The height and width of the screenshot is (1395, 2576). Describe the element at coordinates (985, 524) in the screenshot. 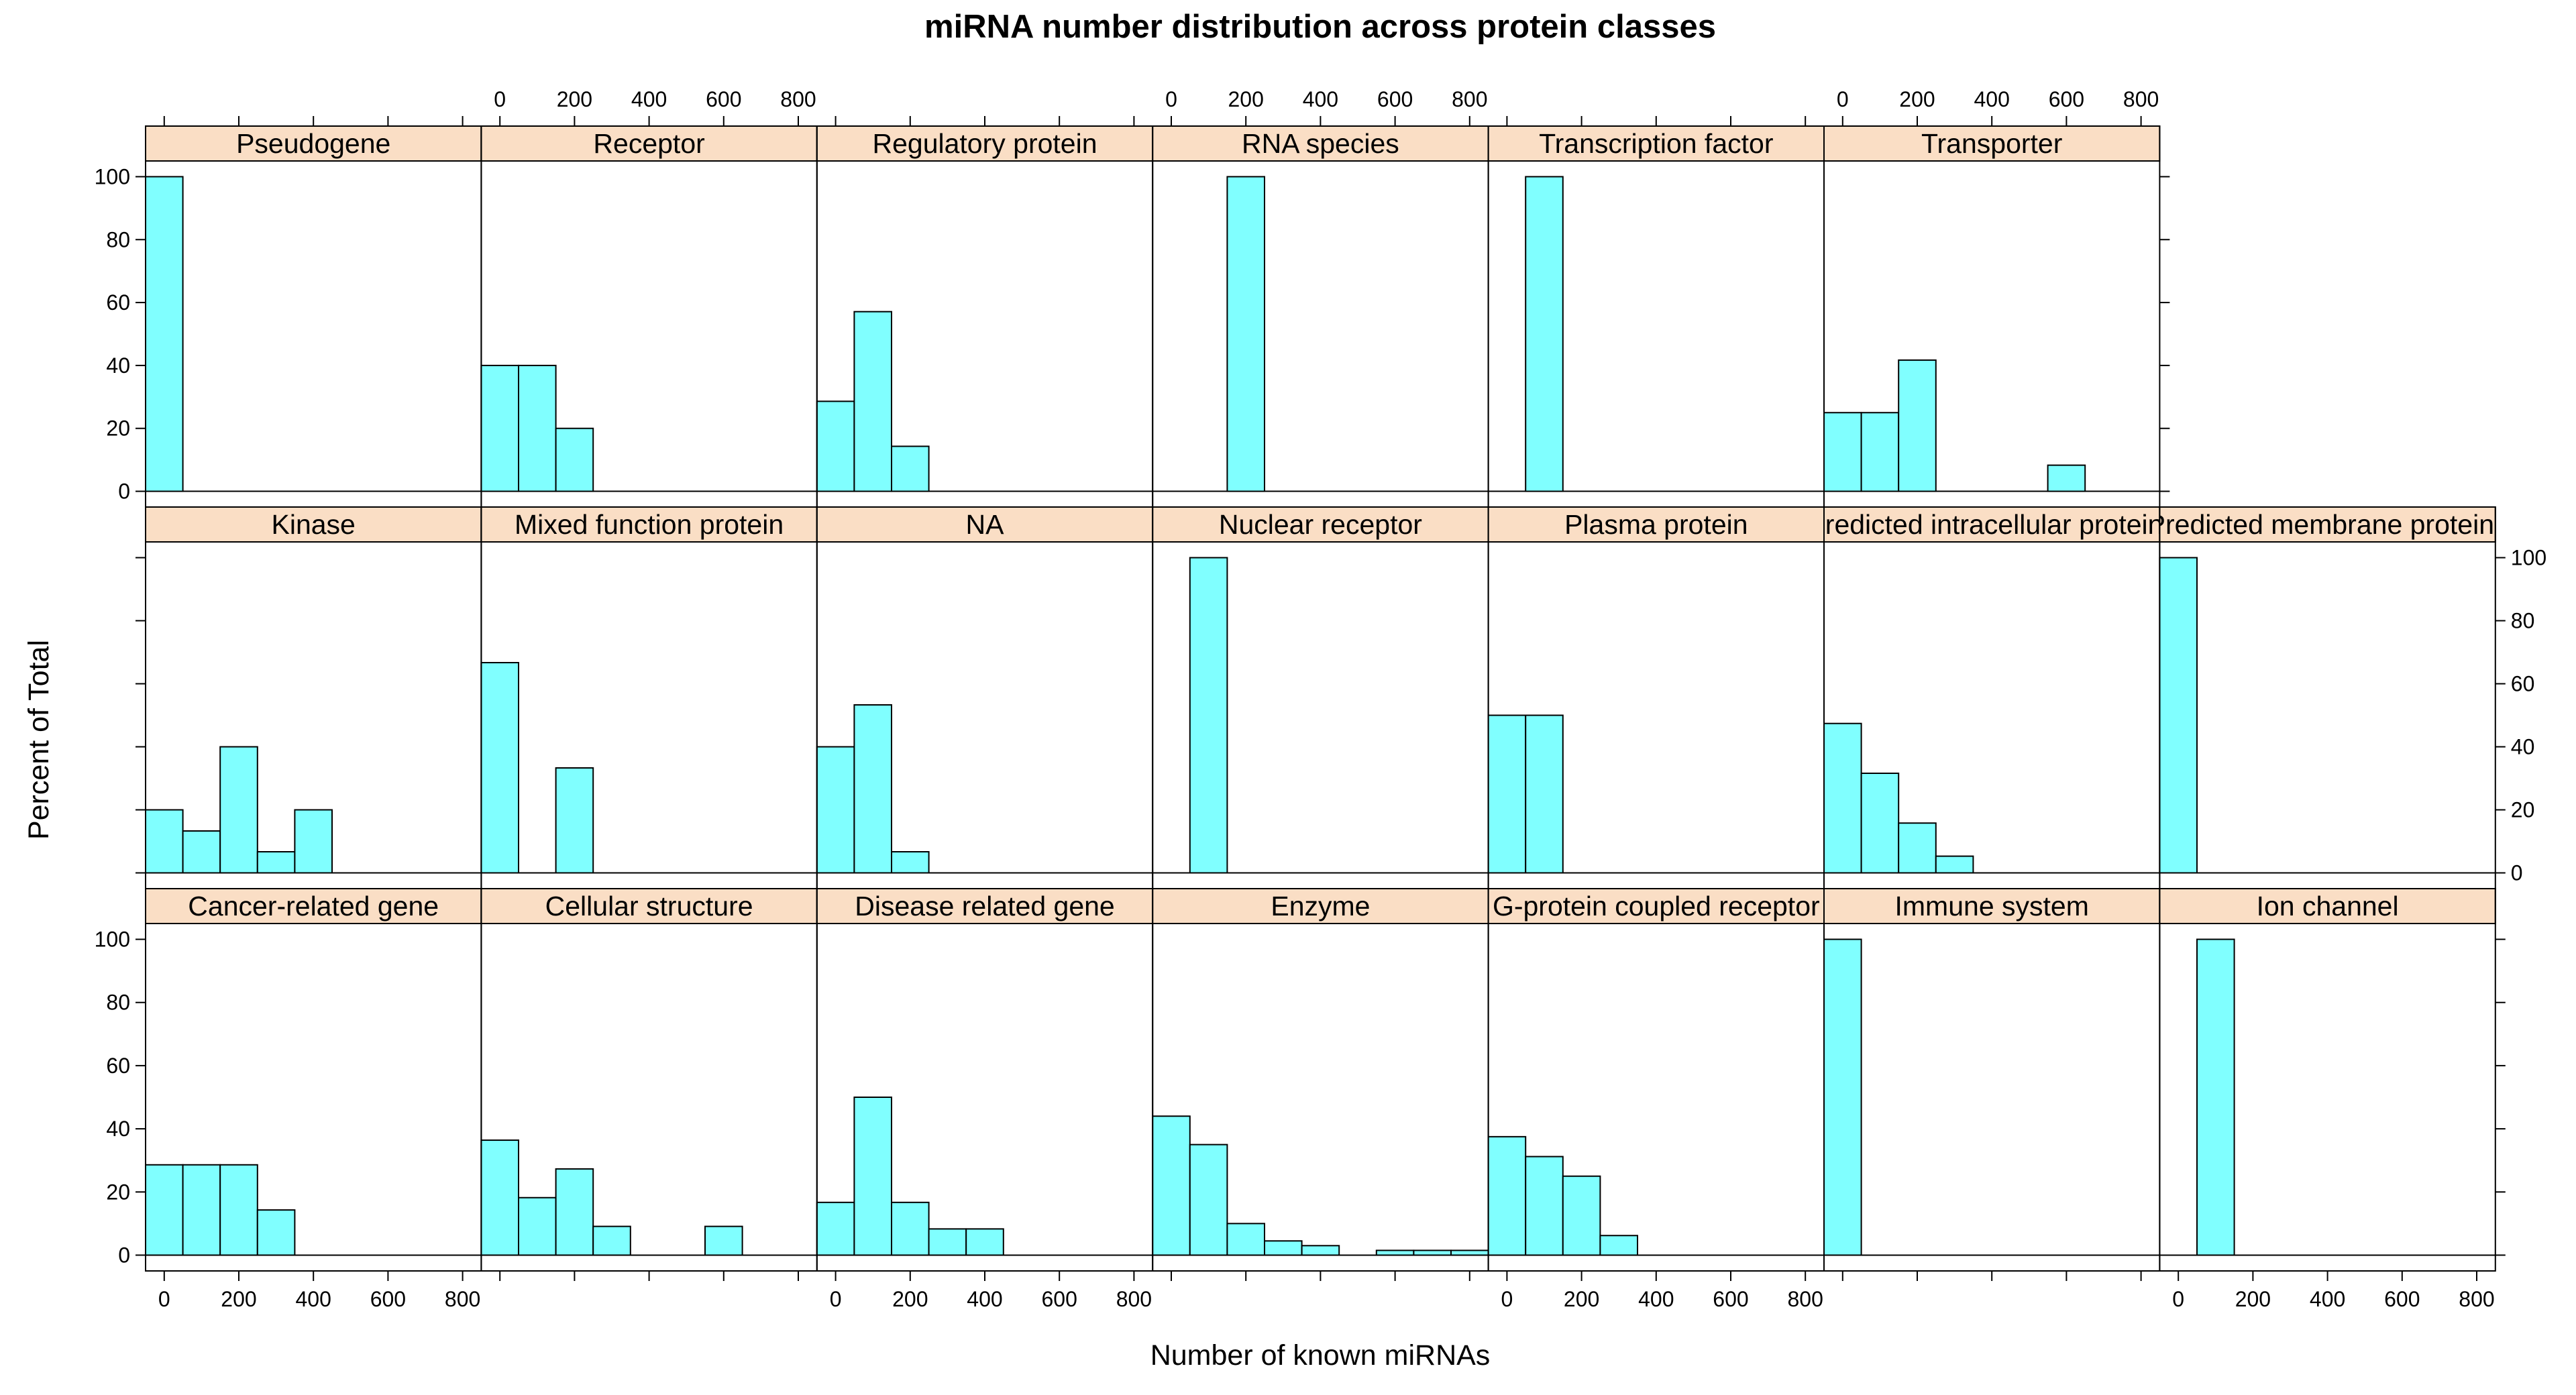

I see `strip-label-na: NA` at that location.